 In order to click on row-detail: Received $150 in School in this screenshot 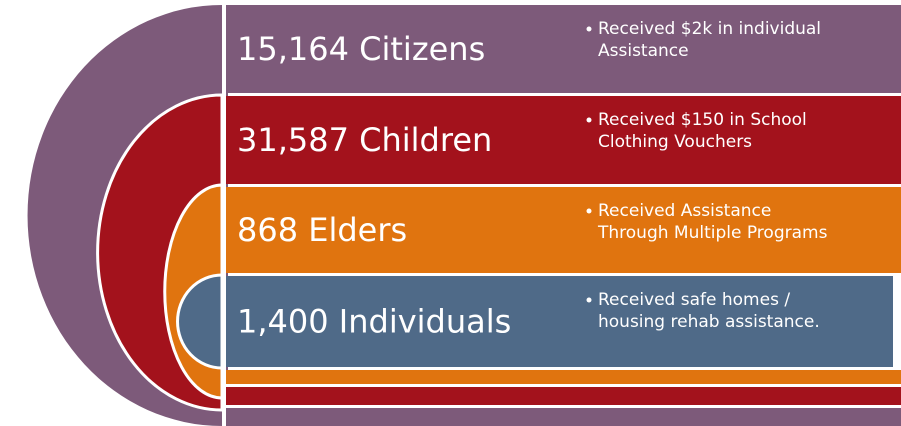, I will do `click(702, 120)`.